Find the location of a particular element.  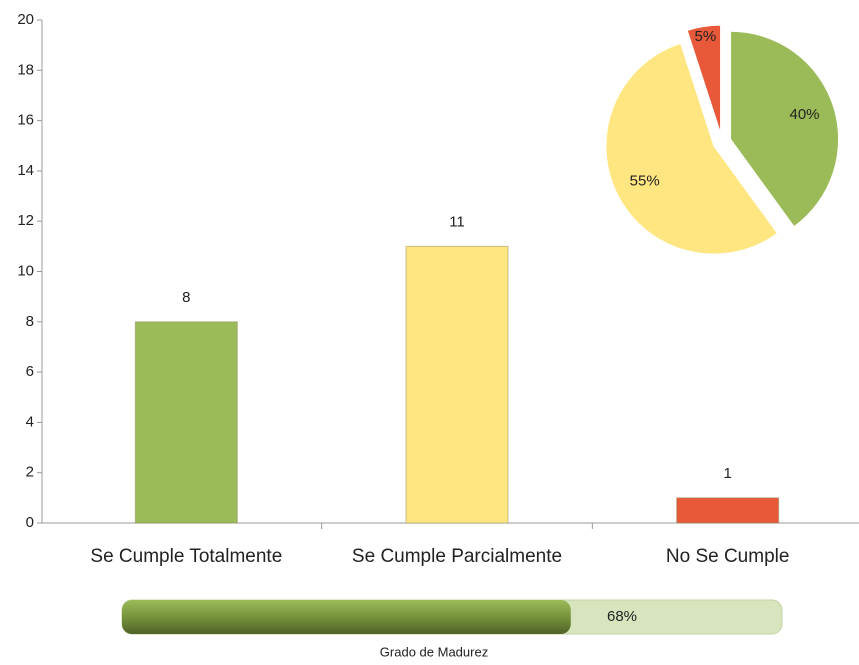

y-tick-label: 6 is located at coordinates (30, 371).